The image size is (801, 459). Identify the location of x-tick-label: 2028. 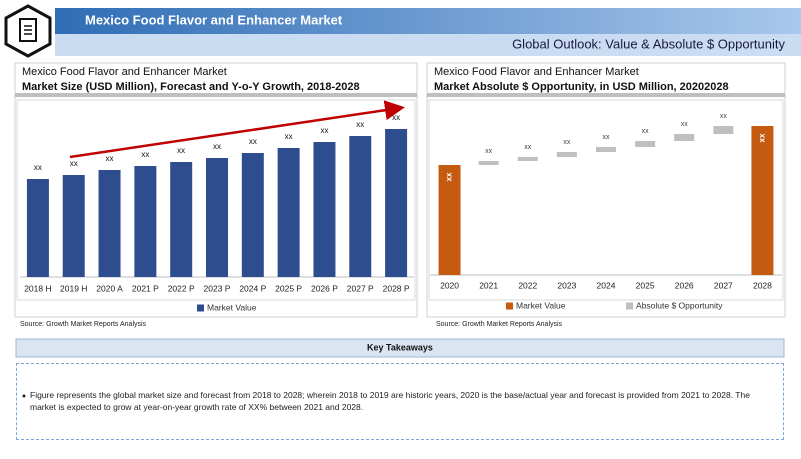
(762, 285).